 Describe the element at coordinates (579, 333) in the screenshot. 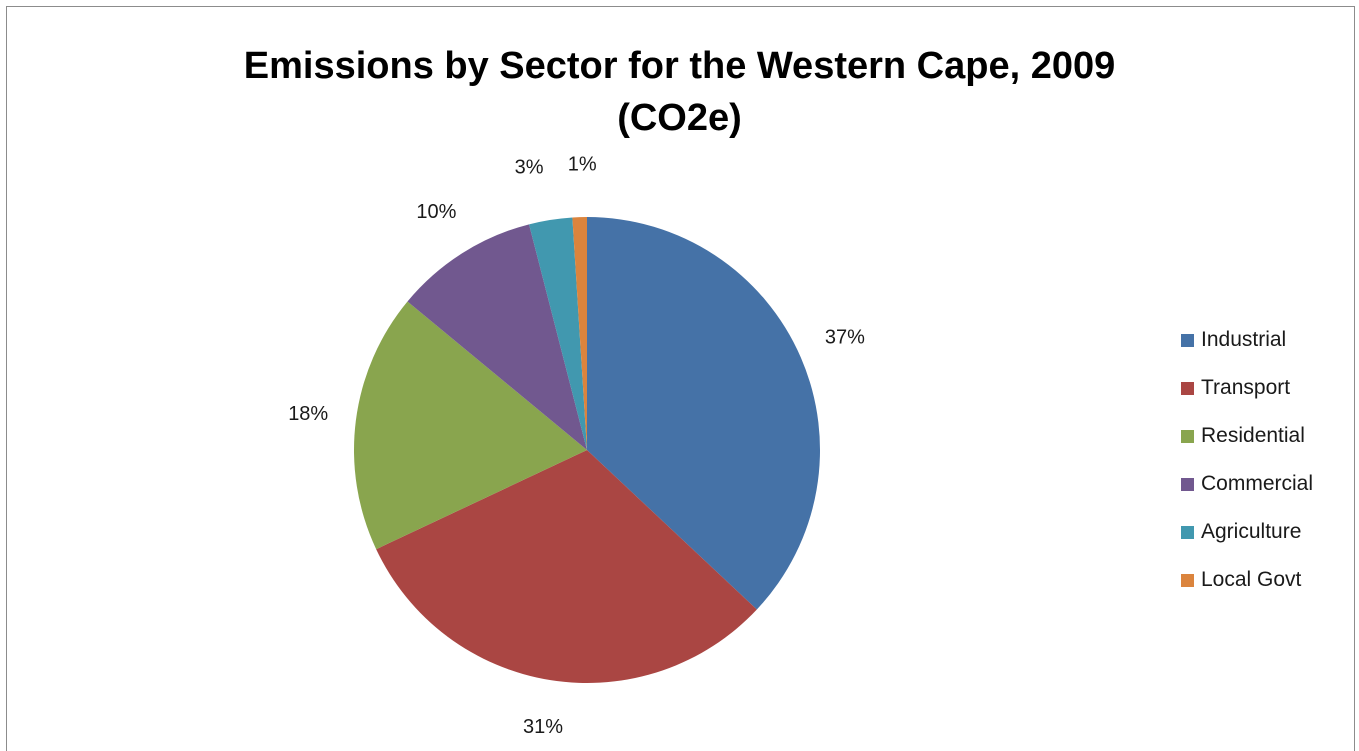

I see `pie-slice-local-govt` at that location.